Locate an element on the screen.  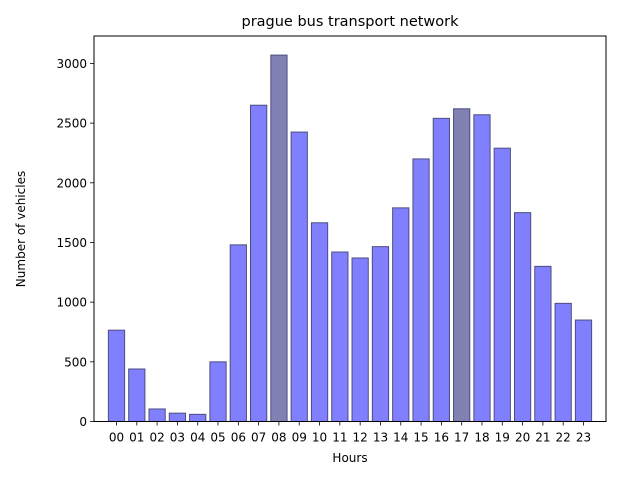
y-axis: 0 500 1000 1500 2000 2500 3000 is located at coordinates (75, 243).